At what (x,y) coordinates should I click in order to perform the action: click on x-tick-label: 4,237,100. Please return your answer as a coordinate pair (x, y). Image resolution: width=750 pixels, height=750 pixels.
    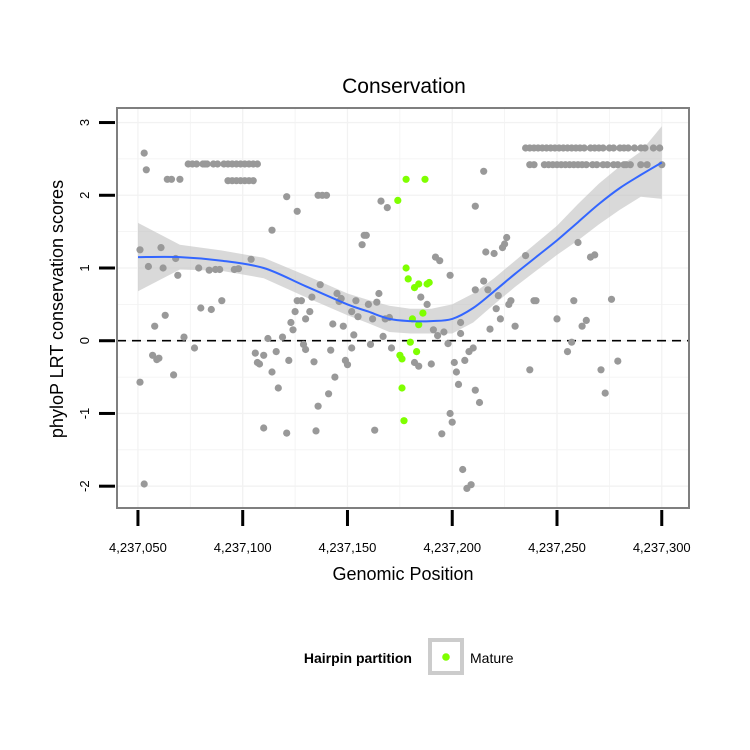
    Looking at the image, I should click on (243, 547).